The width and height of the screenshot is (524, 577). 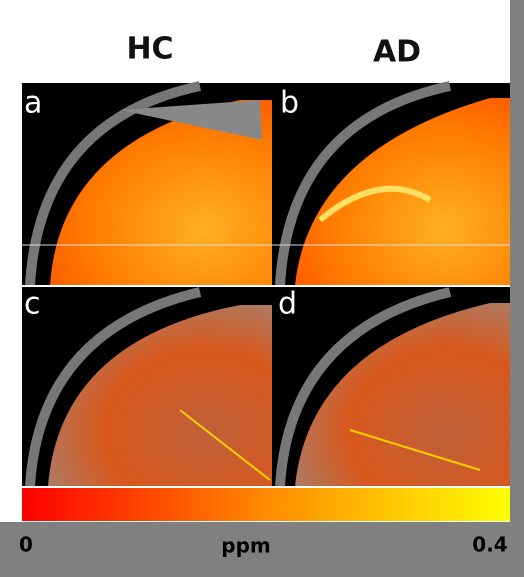 What do you see at coordinates (266, 504) in the screenshot?
I see `colorbar` at bounding box center [266, 504].